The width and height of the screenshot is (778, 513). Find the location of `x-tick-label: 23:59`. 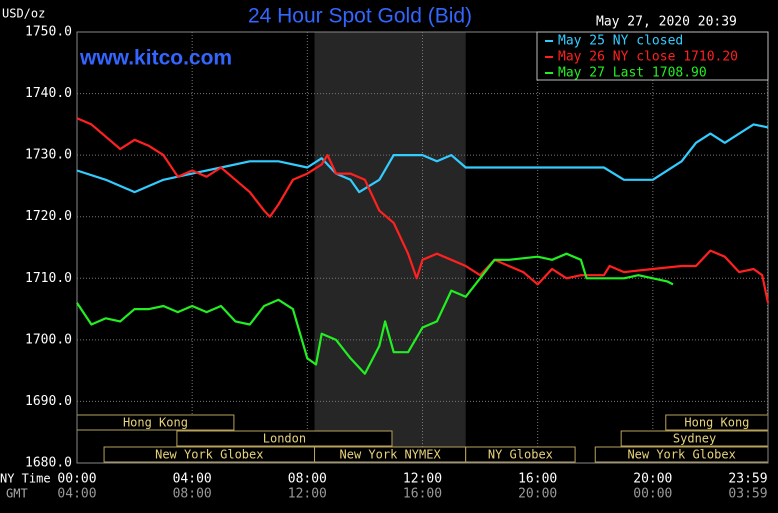

x-tick-label: 23:59 is located at coordinates (747, 479).